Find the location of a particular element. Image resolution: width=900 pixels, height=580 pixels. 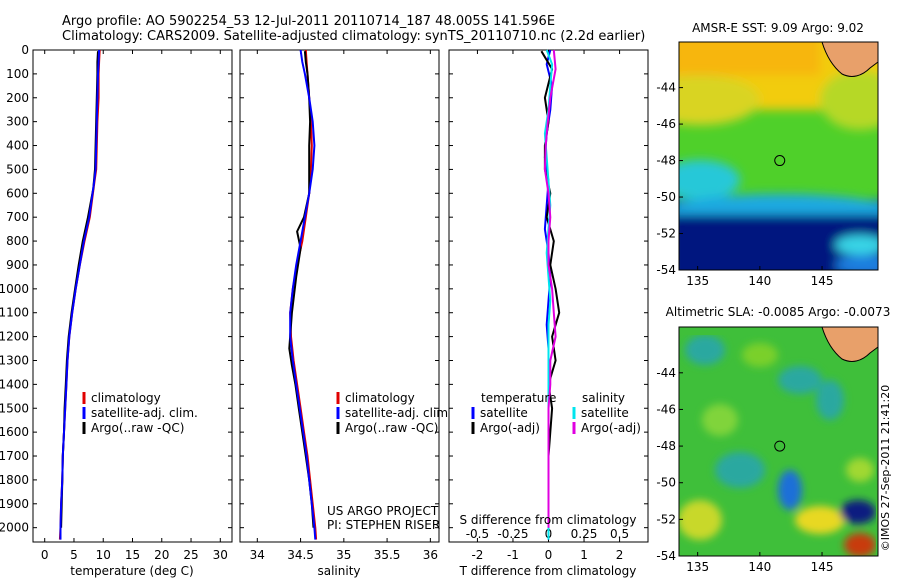

depth-tick-label: 1900 is located at coordinates (14, 504).